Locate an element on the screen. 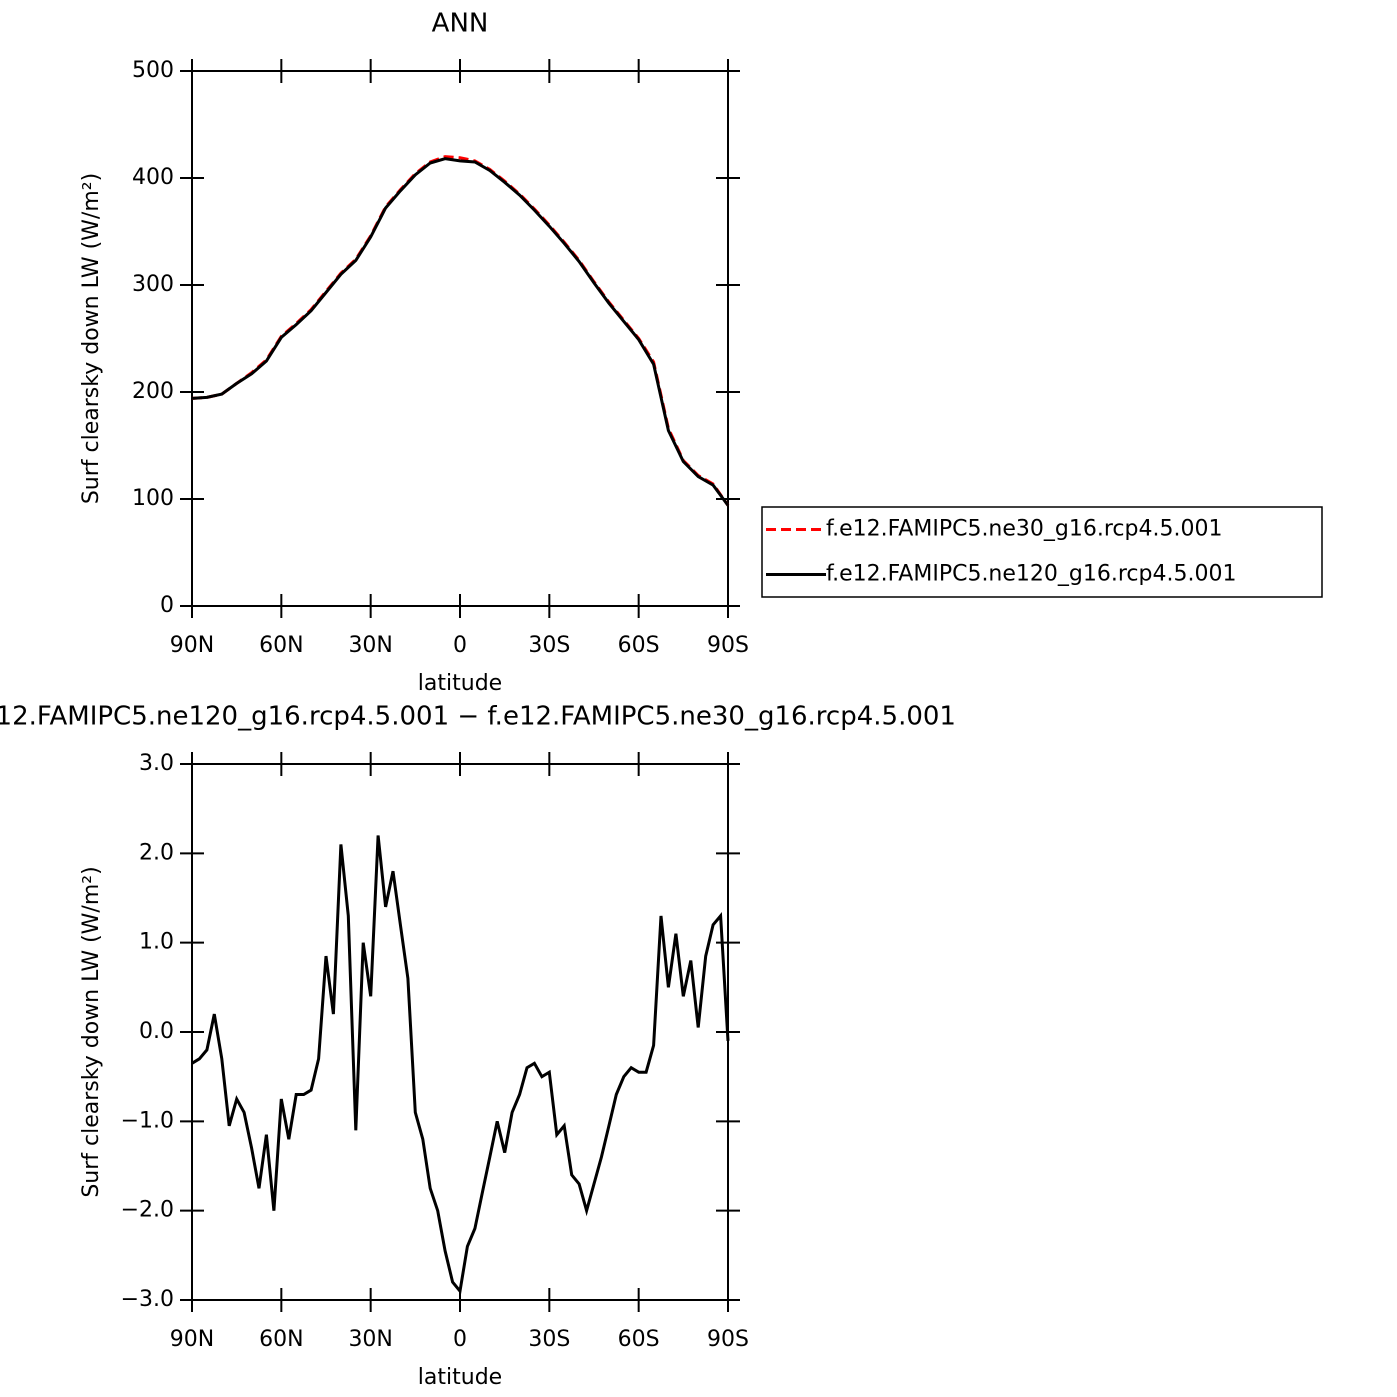  y-tick-label: 100 is located at coordinates (153, 498).